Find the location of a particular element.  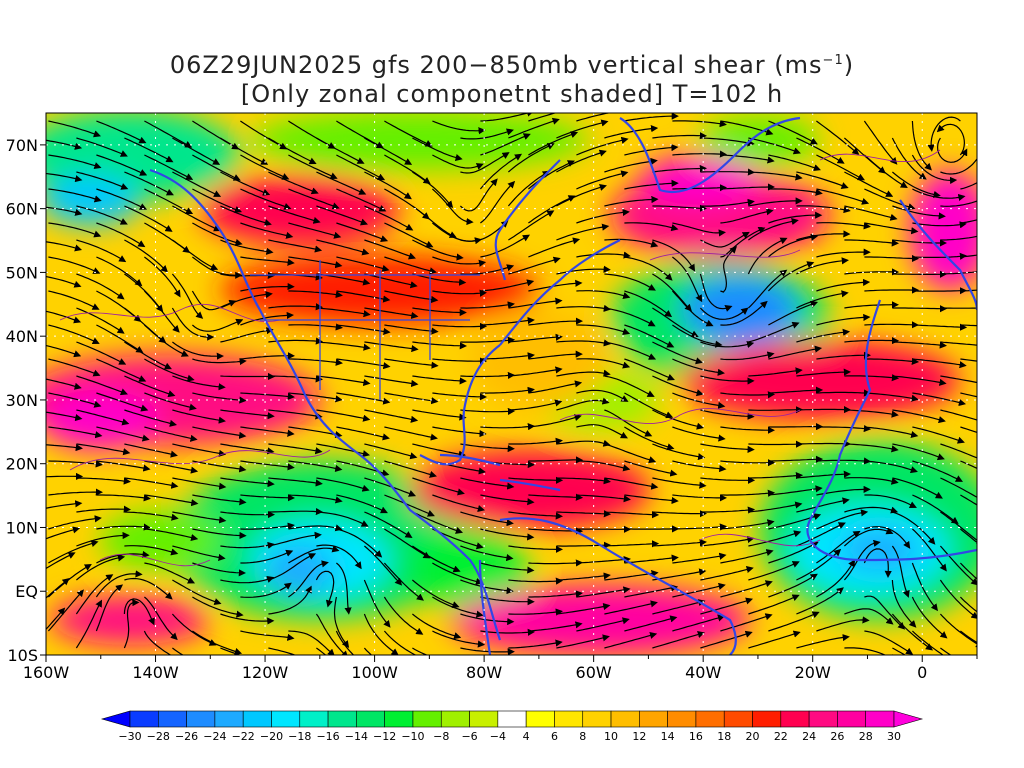

colorbar-label: 6 is located at coordinates (554, 736).